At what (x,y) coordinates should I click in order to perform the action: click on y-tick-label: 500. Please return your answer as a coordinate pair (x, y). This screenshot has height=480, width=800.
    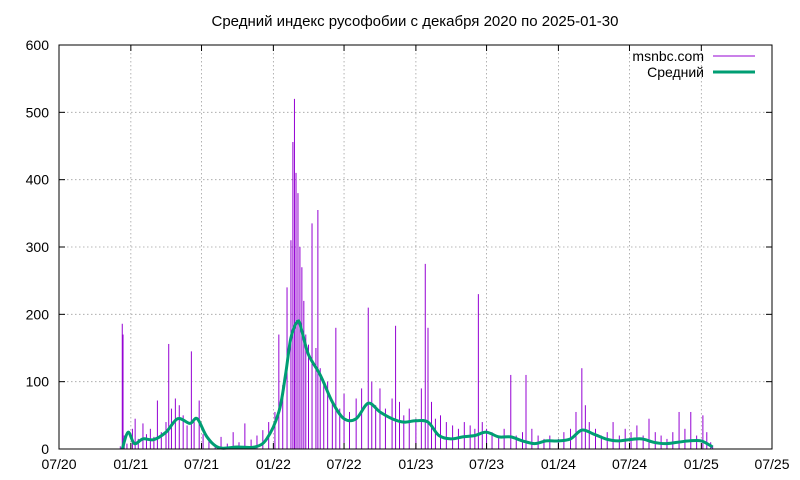
    Looking at the image, I should click on (38, 112).